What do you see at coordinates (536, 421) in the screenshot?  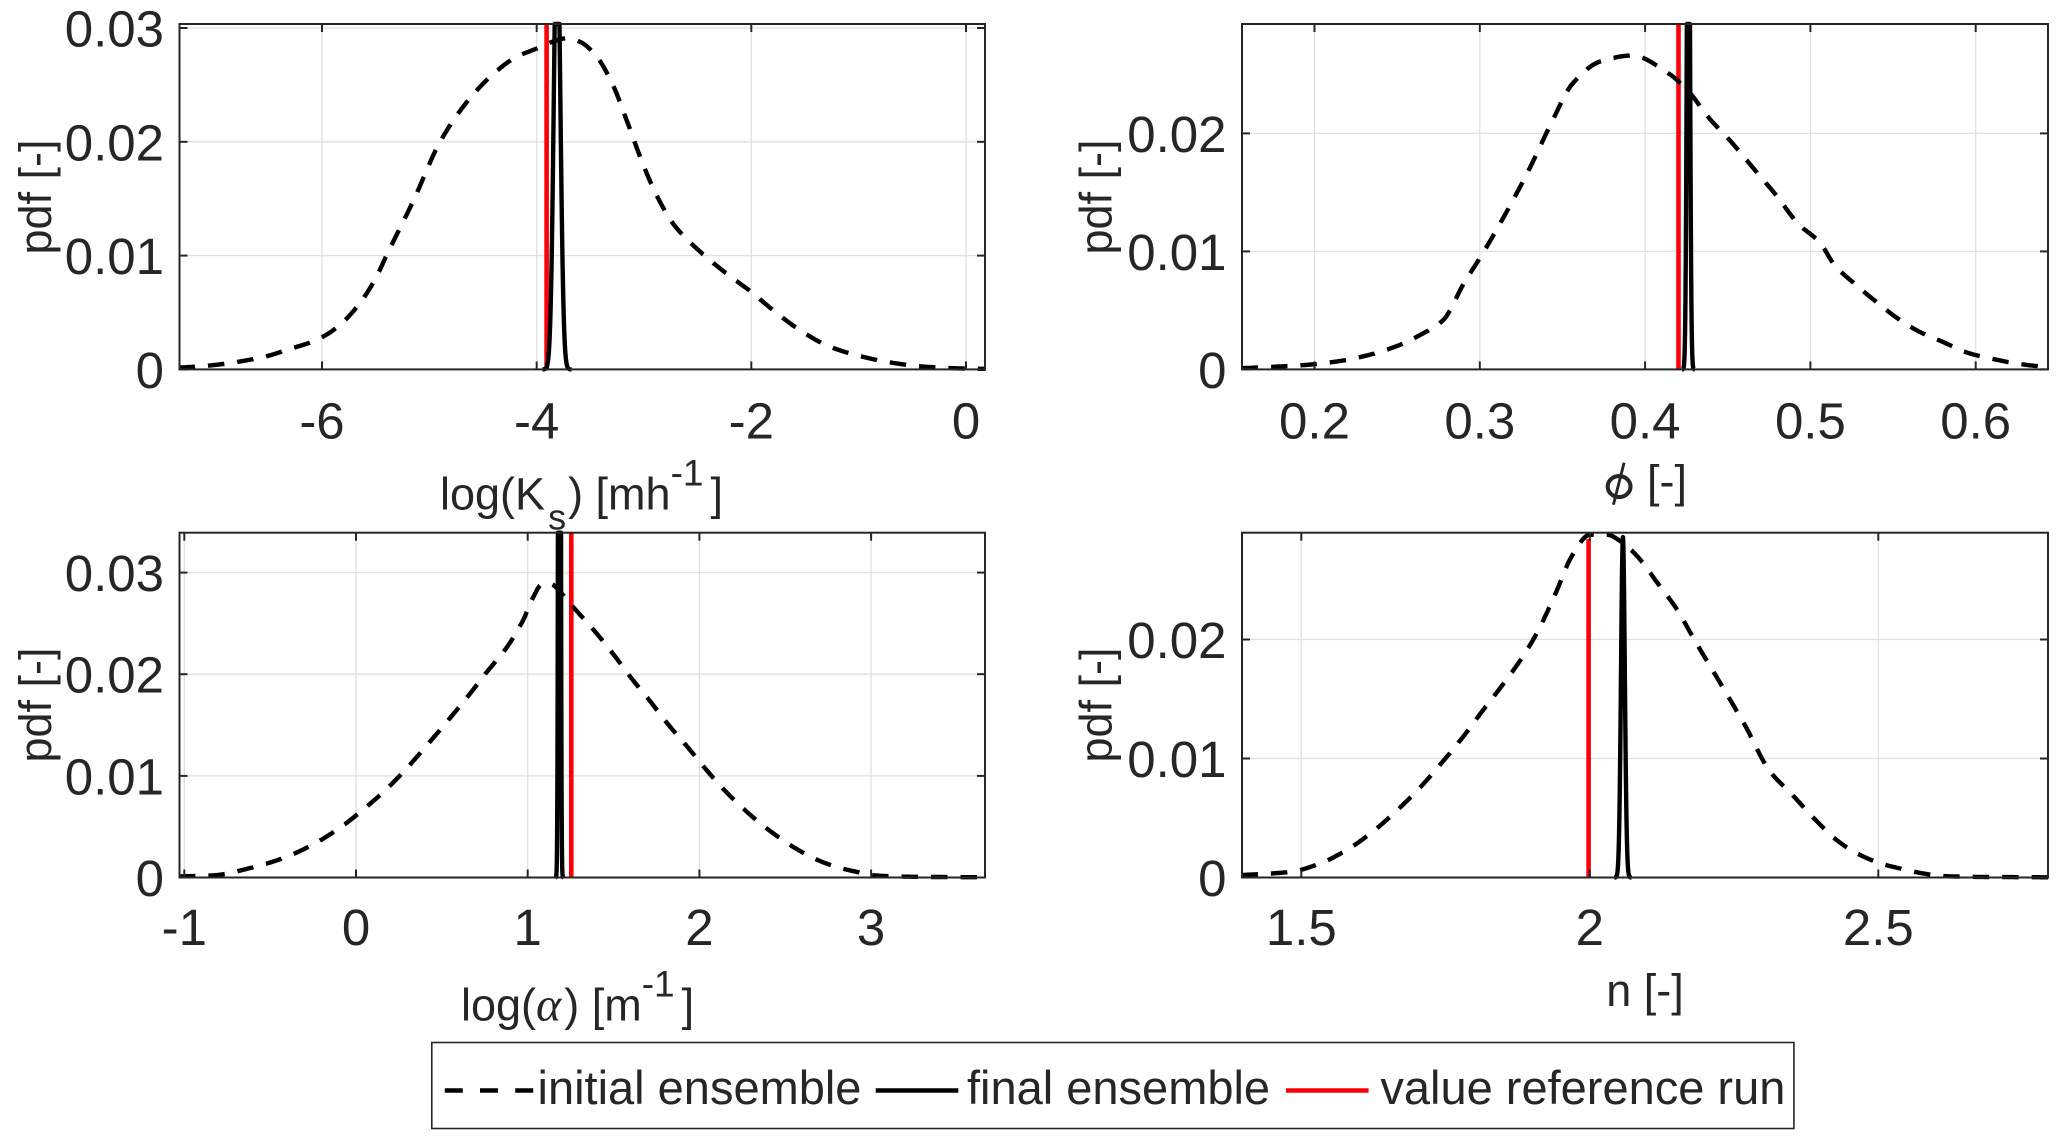 I see `svg-text: -4` at bounding box center [536, 421].